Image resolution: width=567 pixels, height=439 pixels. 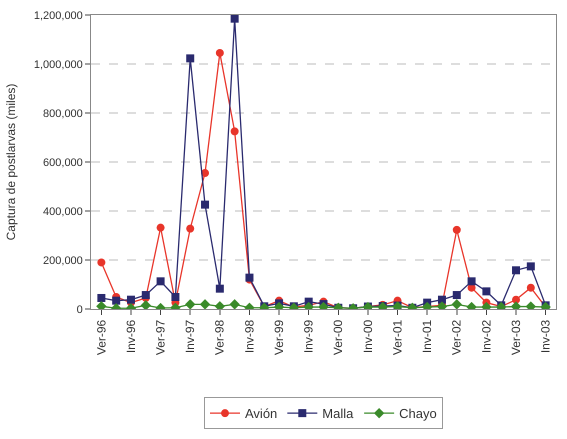 What do you see at coordinates (367, 336) in the screenshot?
I see `x-tick-label: Inv-00` at bounding box center [367, 336].